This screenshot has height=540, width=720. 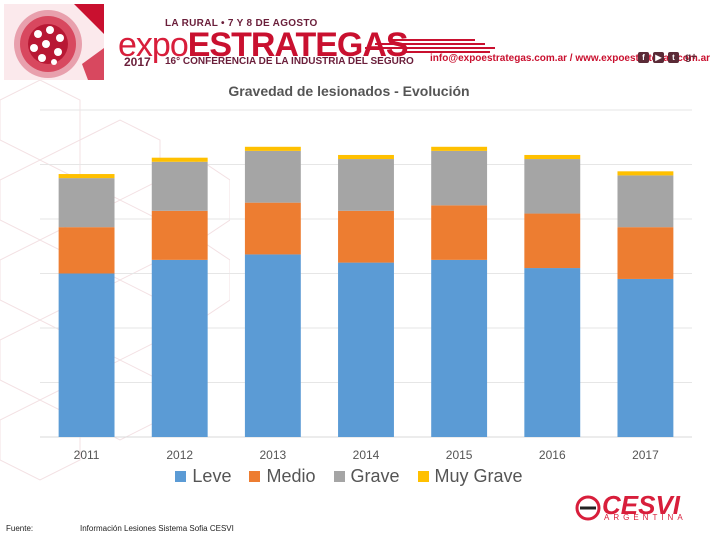 I want to click on cesvi-logo-subtitle: ARGENTINA, so click(x=645, y=517).